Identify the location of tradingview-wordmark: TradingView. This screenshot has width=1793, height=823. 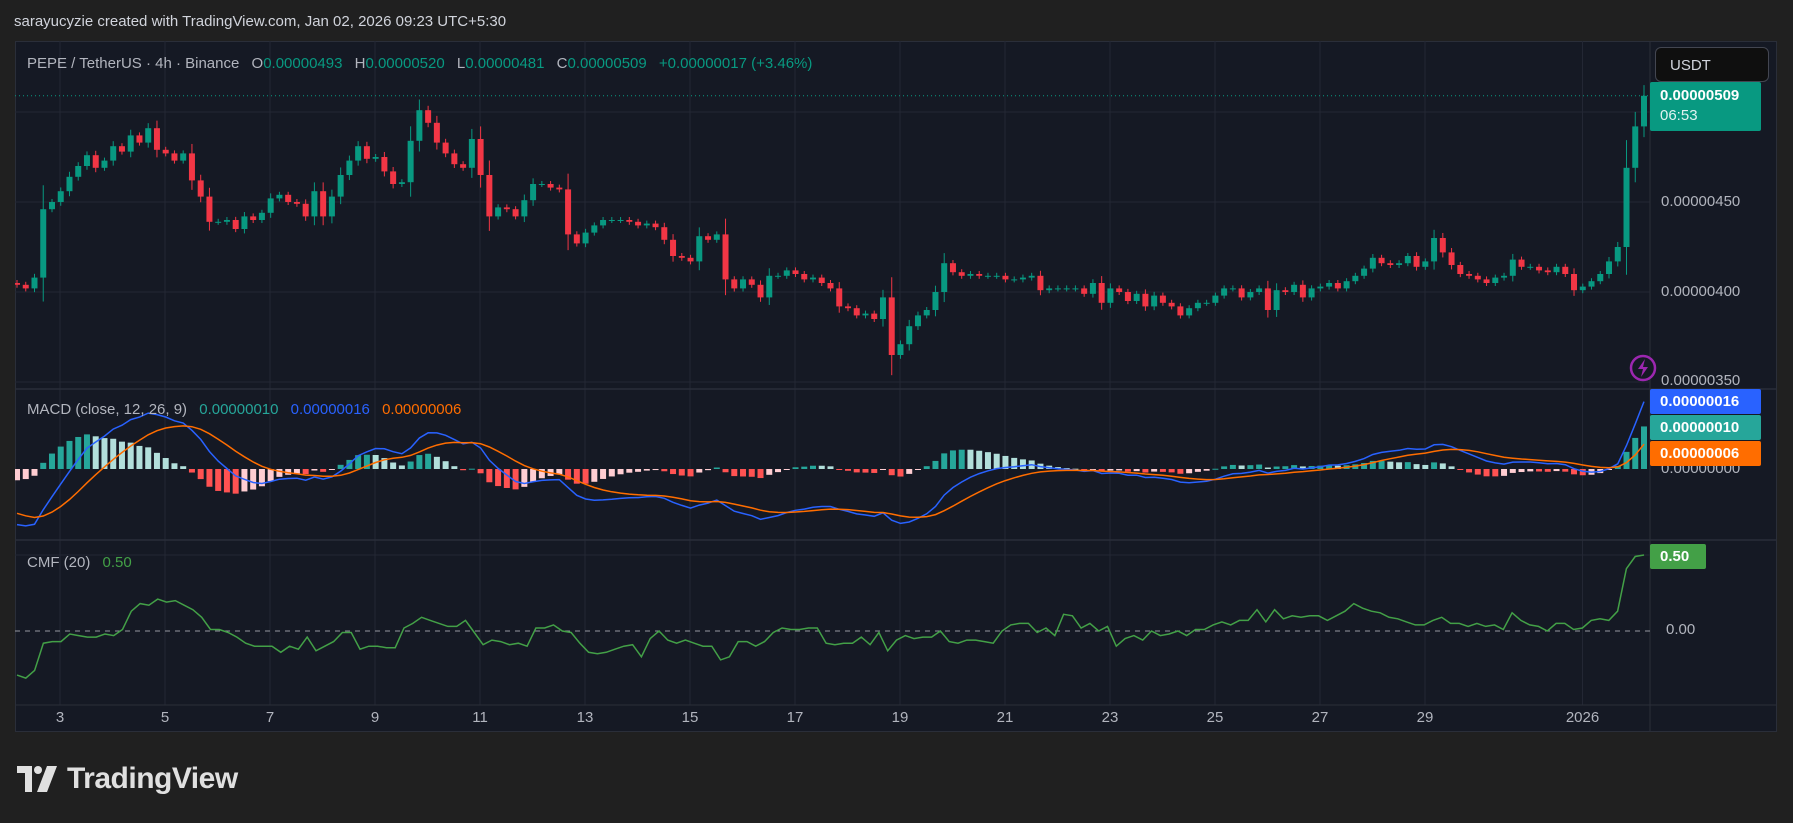
(152, 778).